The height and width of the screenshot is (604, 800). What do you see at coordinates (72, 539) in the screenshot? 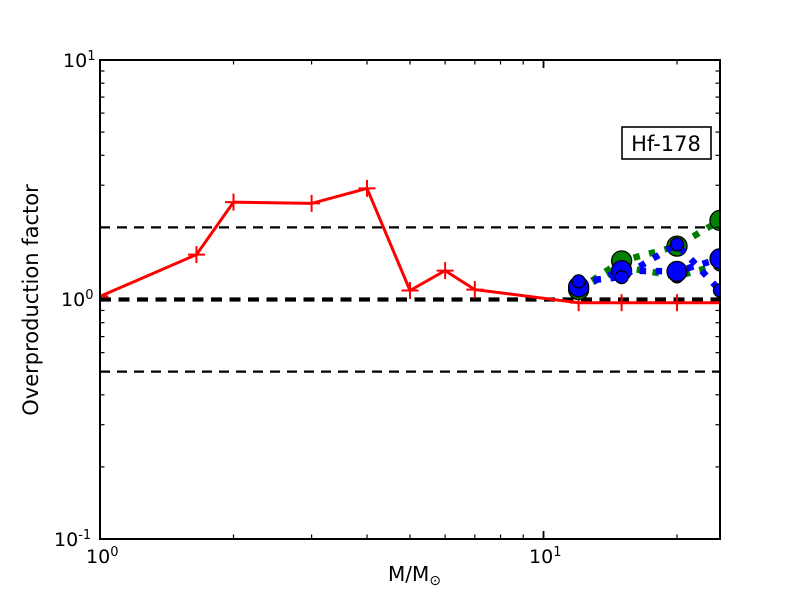
I see `y-tick-label-0p1: 10-1` at bounding box center [72, 539].